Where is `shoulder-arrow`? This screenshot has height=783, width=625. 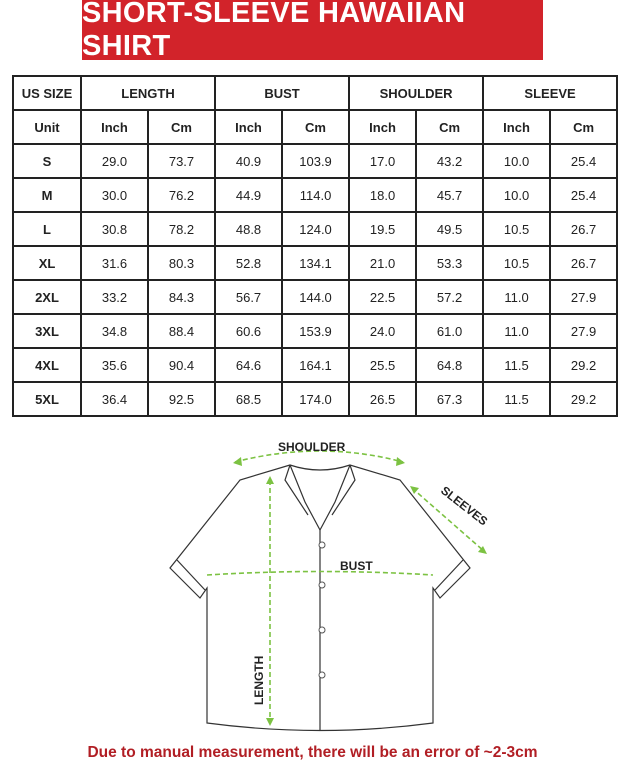 shoulder-arrow is located at coordinates (319, 456).